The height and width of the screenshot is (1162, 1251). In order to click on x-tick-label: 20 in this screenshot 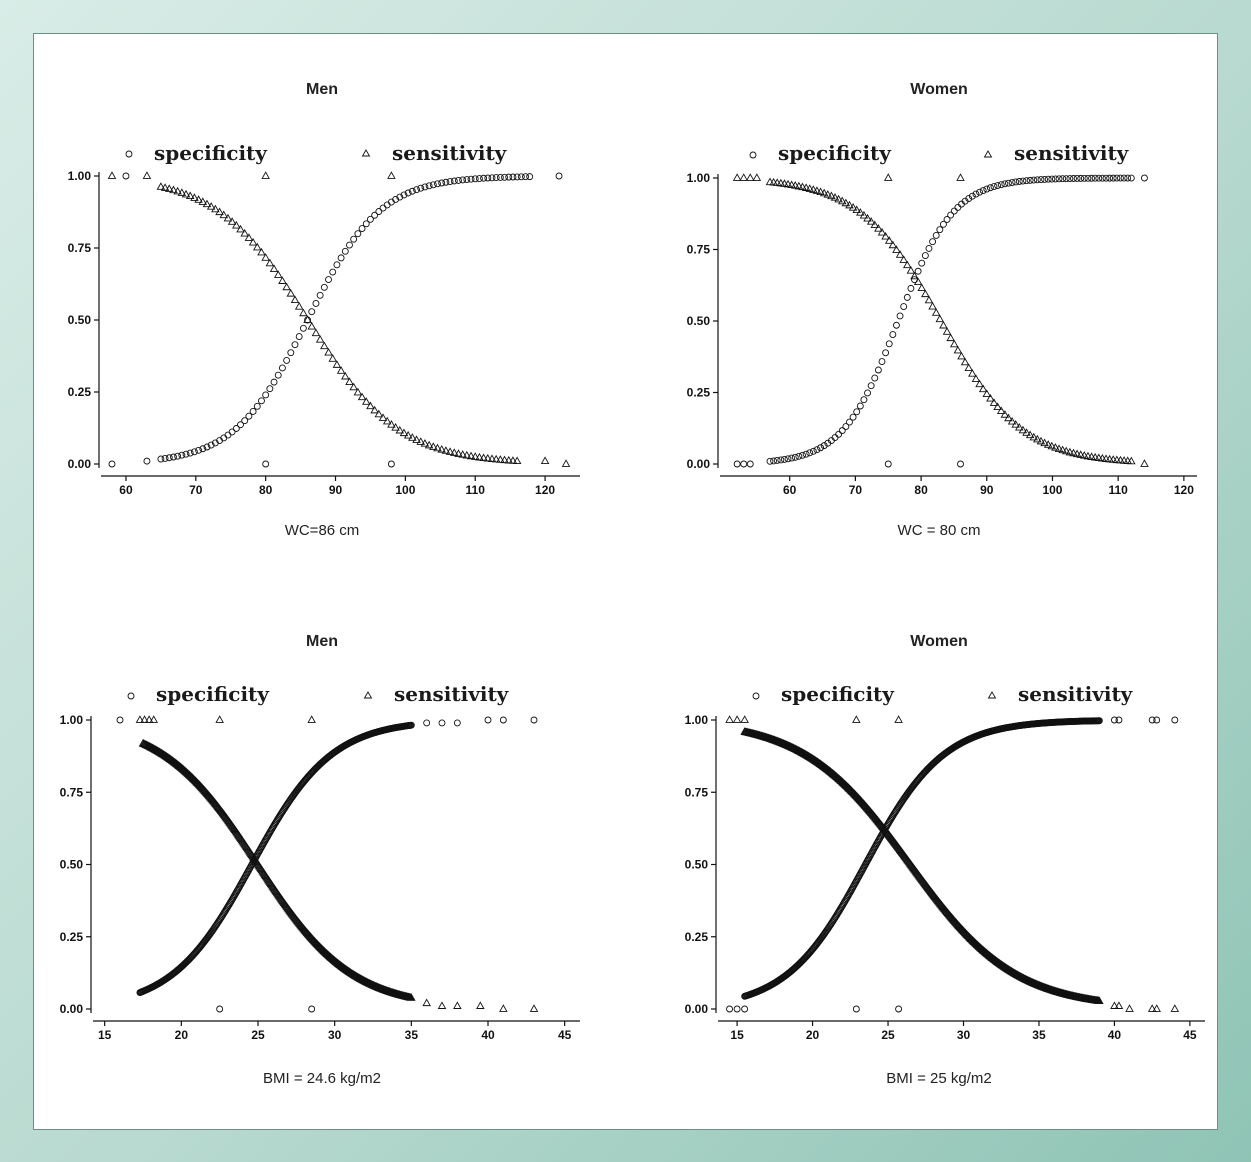, I will do `click(813, 1035)`.